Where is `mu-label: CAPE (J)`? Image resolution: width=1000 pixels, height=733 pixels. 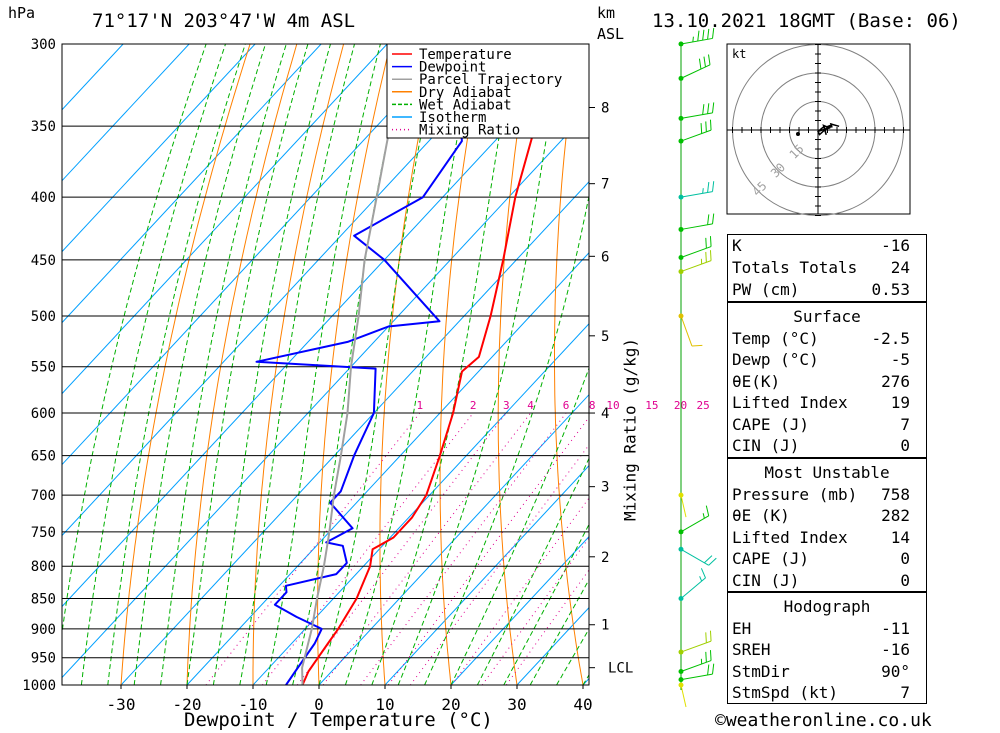
mu-label: CAPE (J) is located at coordinates (771, 558).